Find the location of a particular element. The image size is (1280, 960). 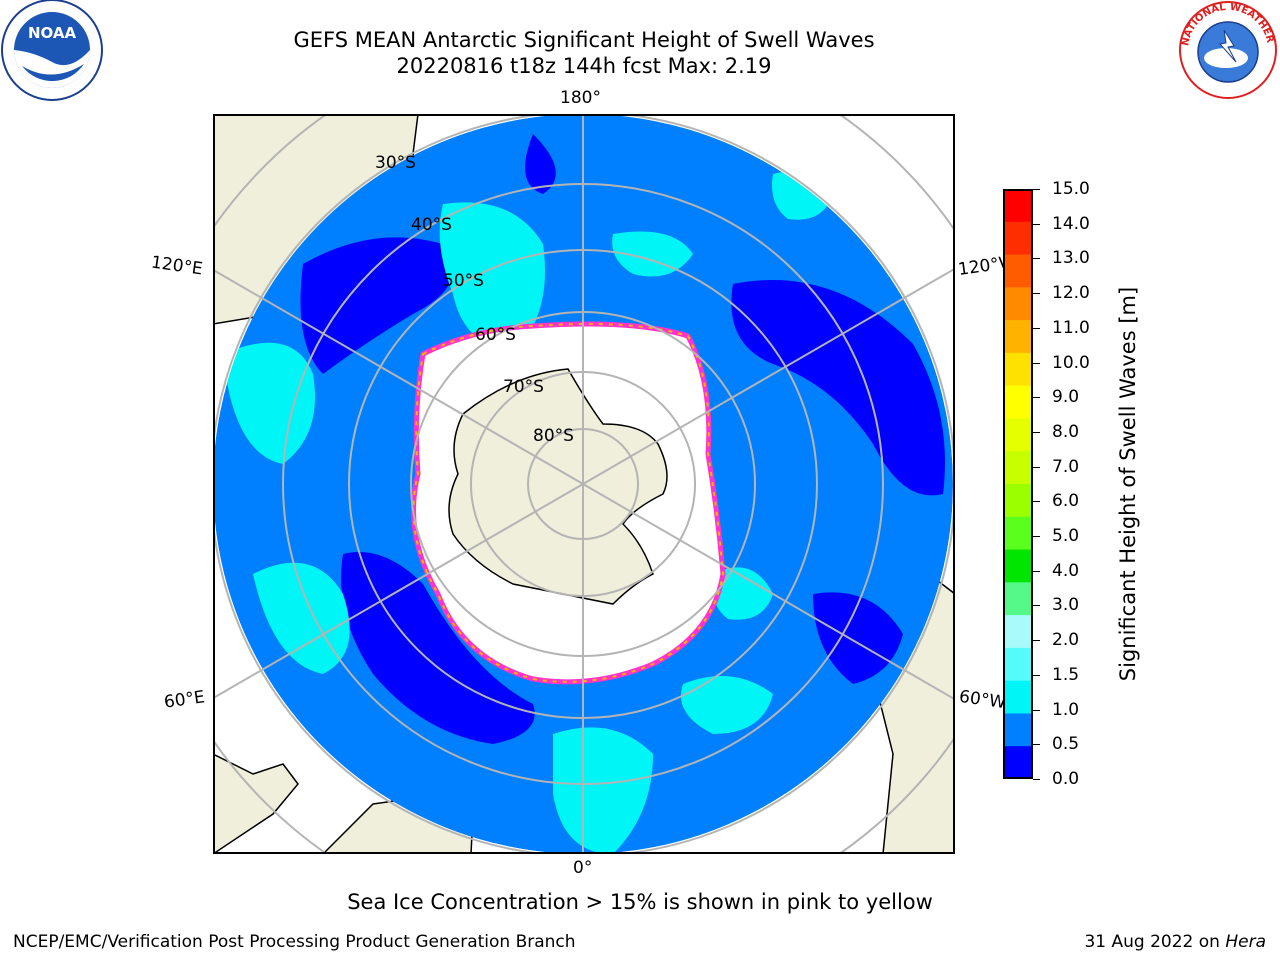

colorbar-tick-label: 4.0 is located at coordinates (1066, 570).